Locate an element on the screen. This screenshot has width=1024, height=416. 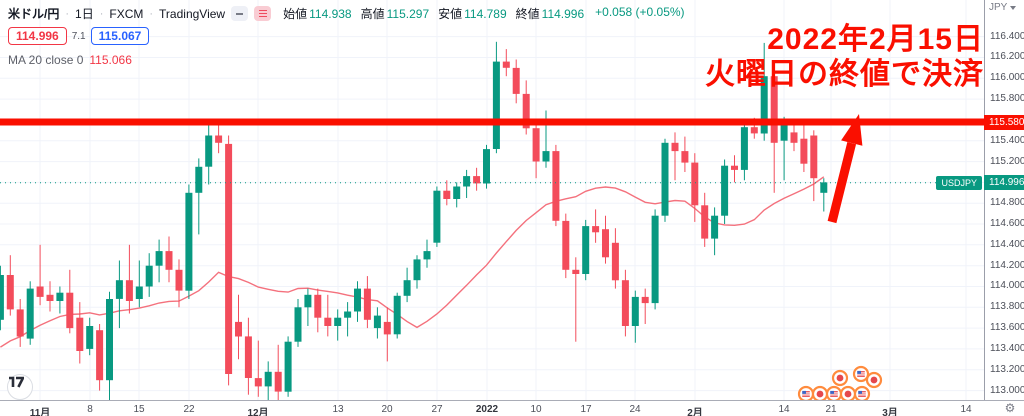
tradingview-logo is located at coordinates (20, 387).